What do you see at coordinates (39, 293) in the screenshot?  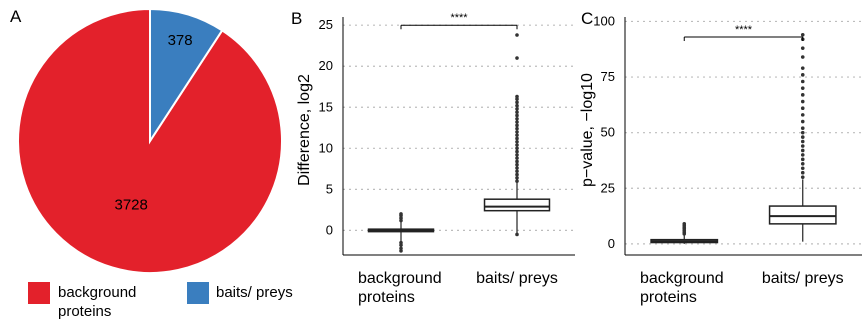 I see `legend-swatch-background` at bounding box center [39, 293].